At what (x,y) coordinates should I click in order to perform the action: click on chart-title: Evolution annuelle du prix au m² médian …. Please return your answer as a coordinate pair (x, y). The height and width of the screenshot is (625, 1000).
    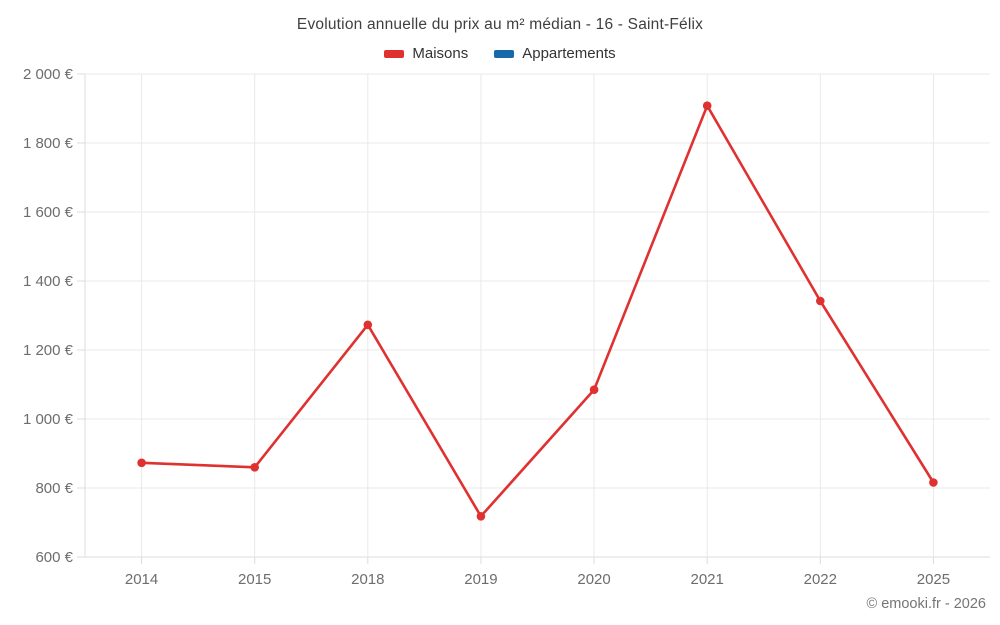
    Looking at the image, I should click on (500, 24).